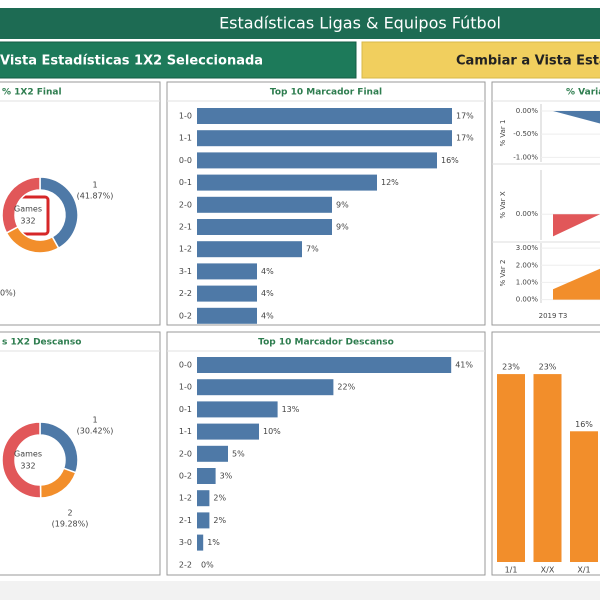  Describe the element at coordinates (390, 182) in the screenshot. I see `value-label: 12%` at that location.